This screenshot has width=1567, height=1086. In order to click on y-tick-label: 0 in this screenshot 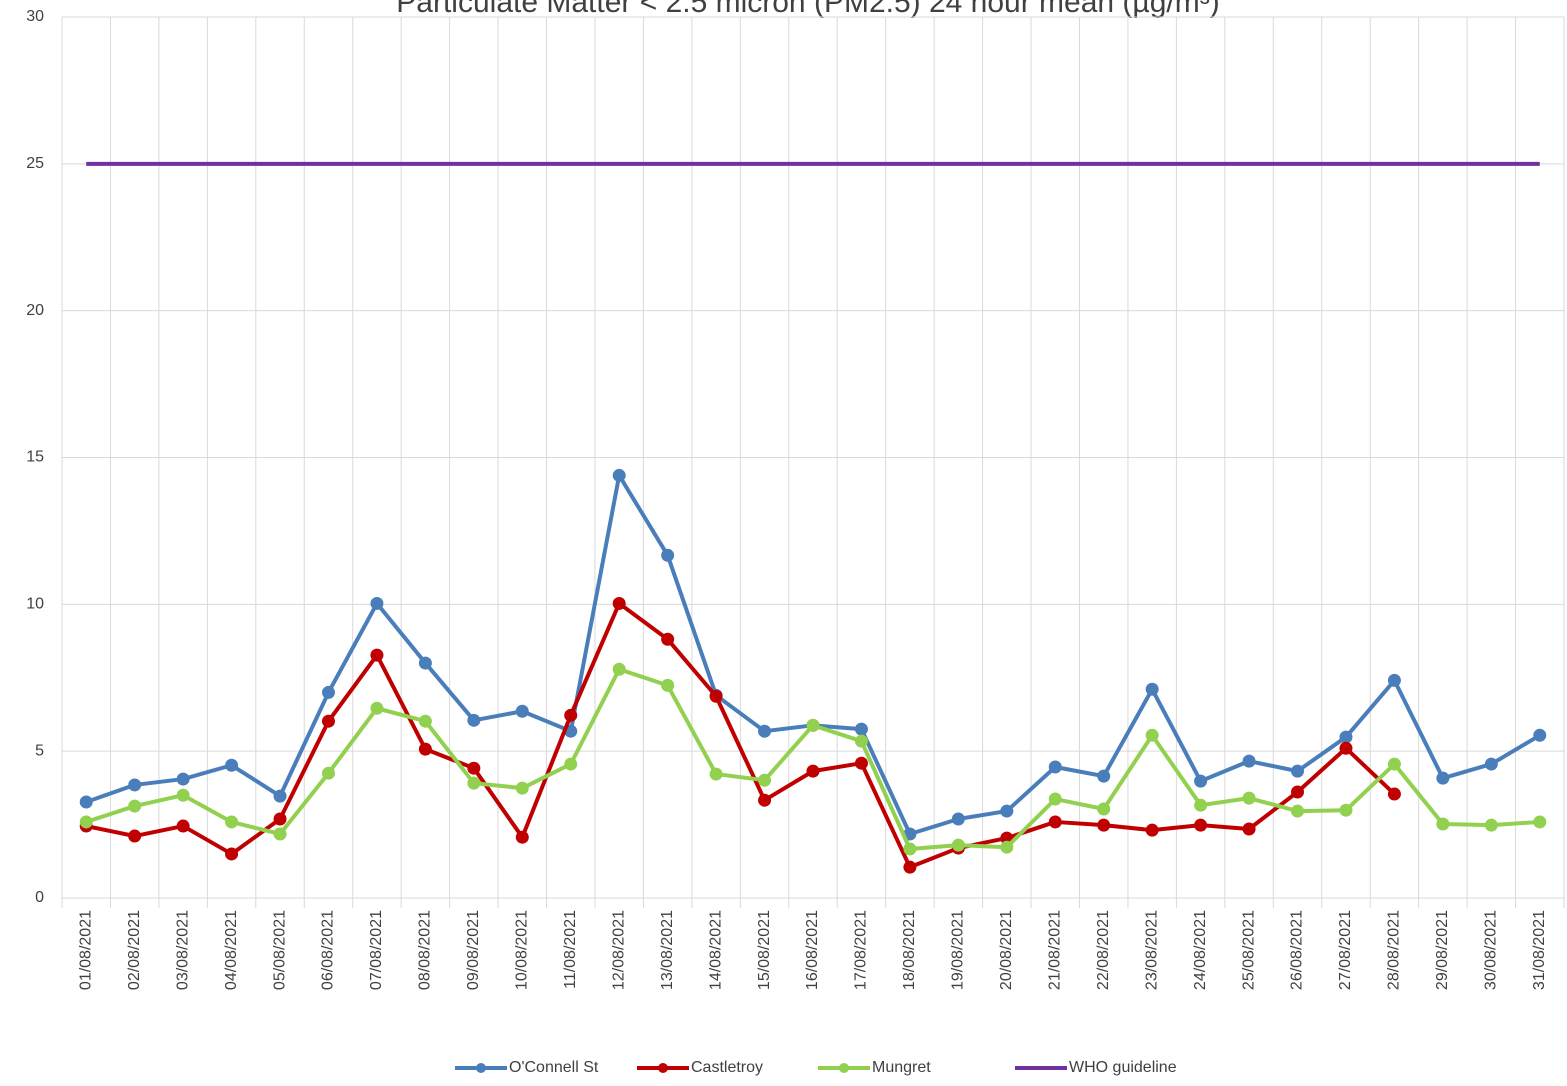, I will do `click(39, 897)`.